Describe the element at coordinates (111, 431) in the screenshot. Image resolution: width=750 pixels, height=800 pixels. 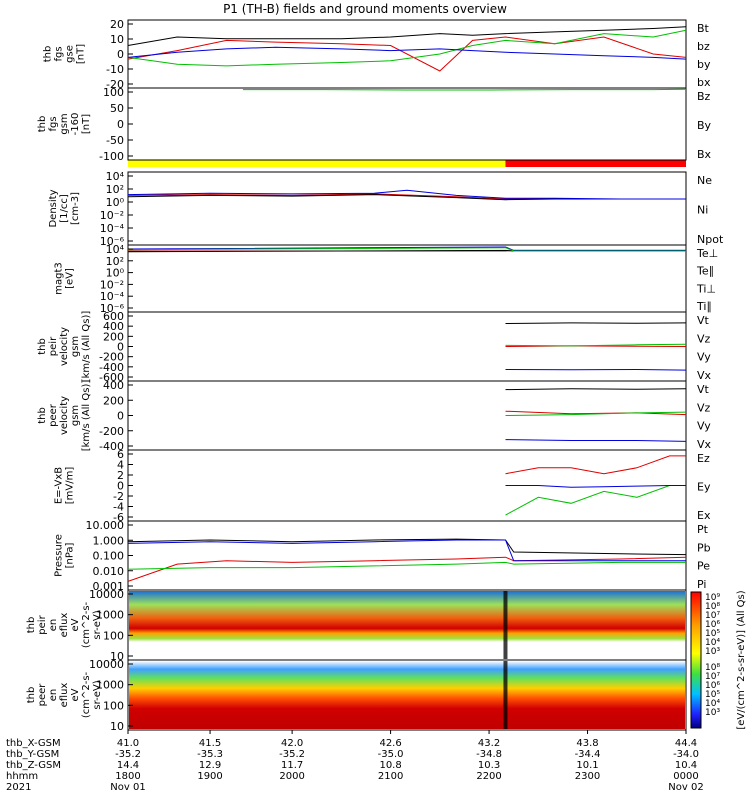
I see `y-tick-label: -200` at that location.